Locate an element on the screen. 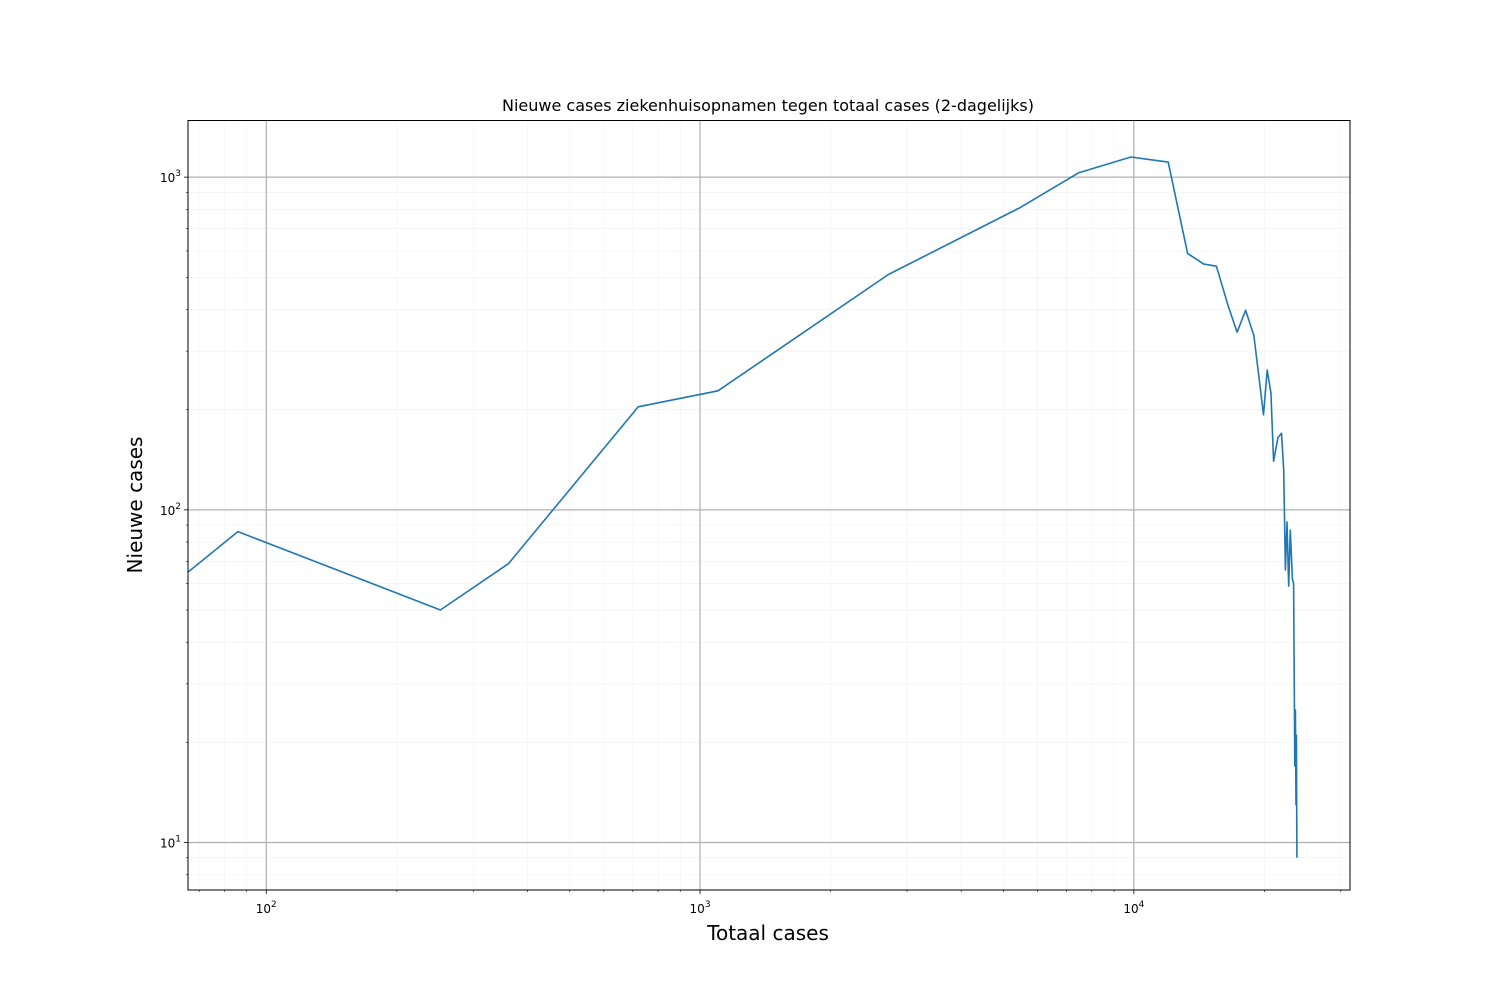  y-tick-label: 10¹ is located at coordinates (170, 843).